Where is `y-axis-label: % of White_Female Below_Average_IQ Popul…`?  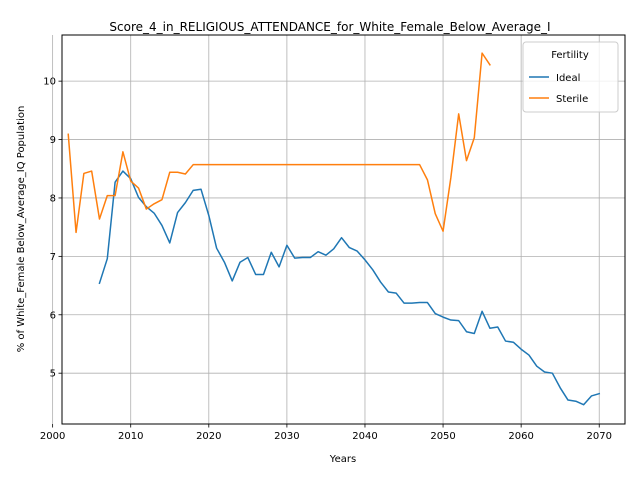 y-axis-label: % of White_Female Below_Average_IQ Popul… is located at coordinates (21, 229).